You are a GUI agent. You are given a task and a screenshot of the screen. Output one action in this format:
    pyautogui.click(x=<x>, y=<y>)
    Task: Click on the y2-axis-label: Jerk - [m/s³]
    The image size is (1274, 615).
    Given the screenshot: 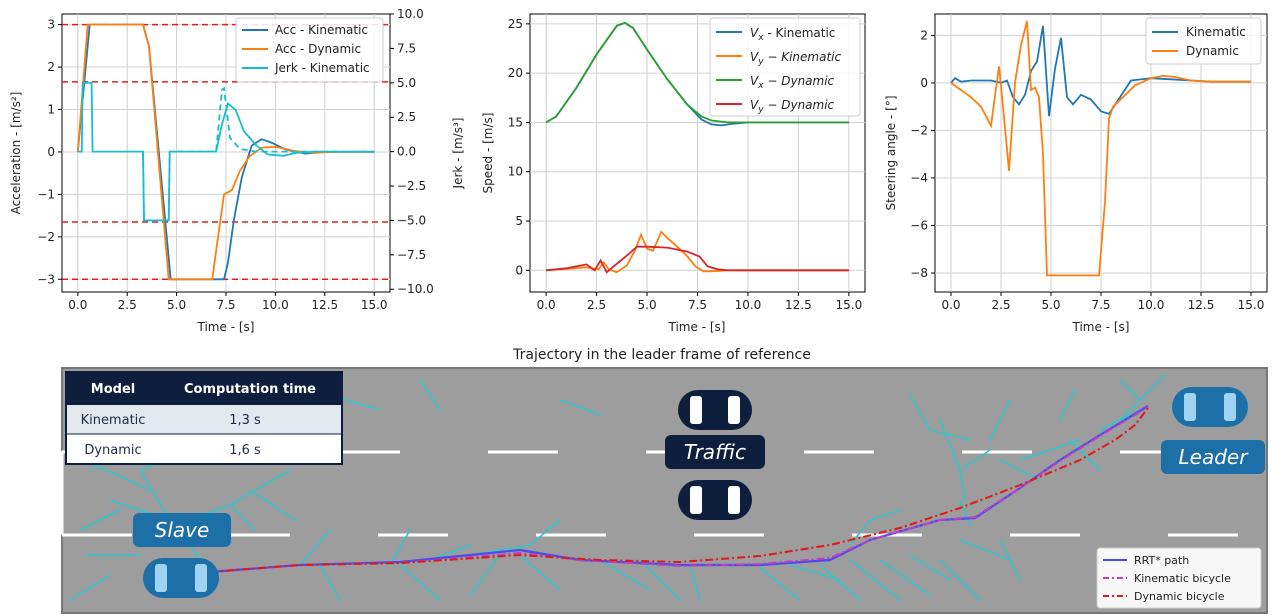 What is the action you would take?
    pyautogui.click(x=458, y=154)
    